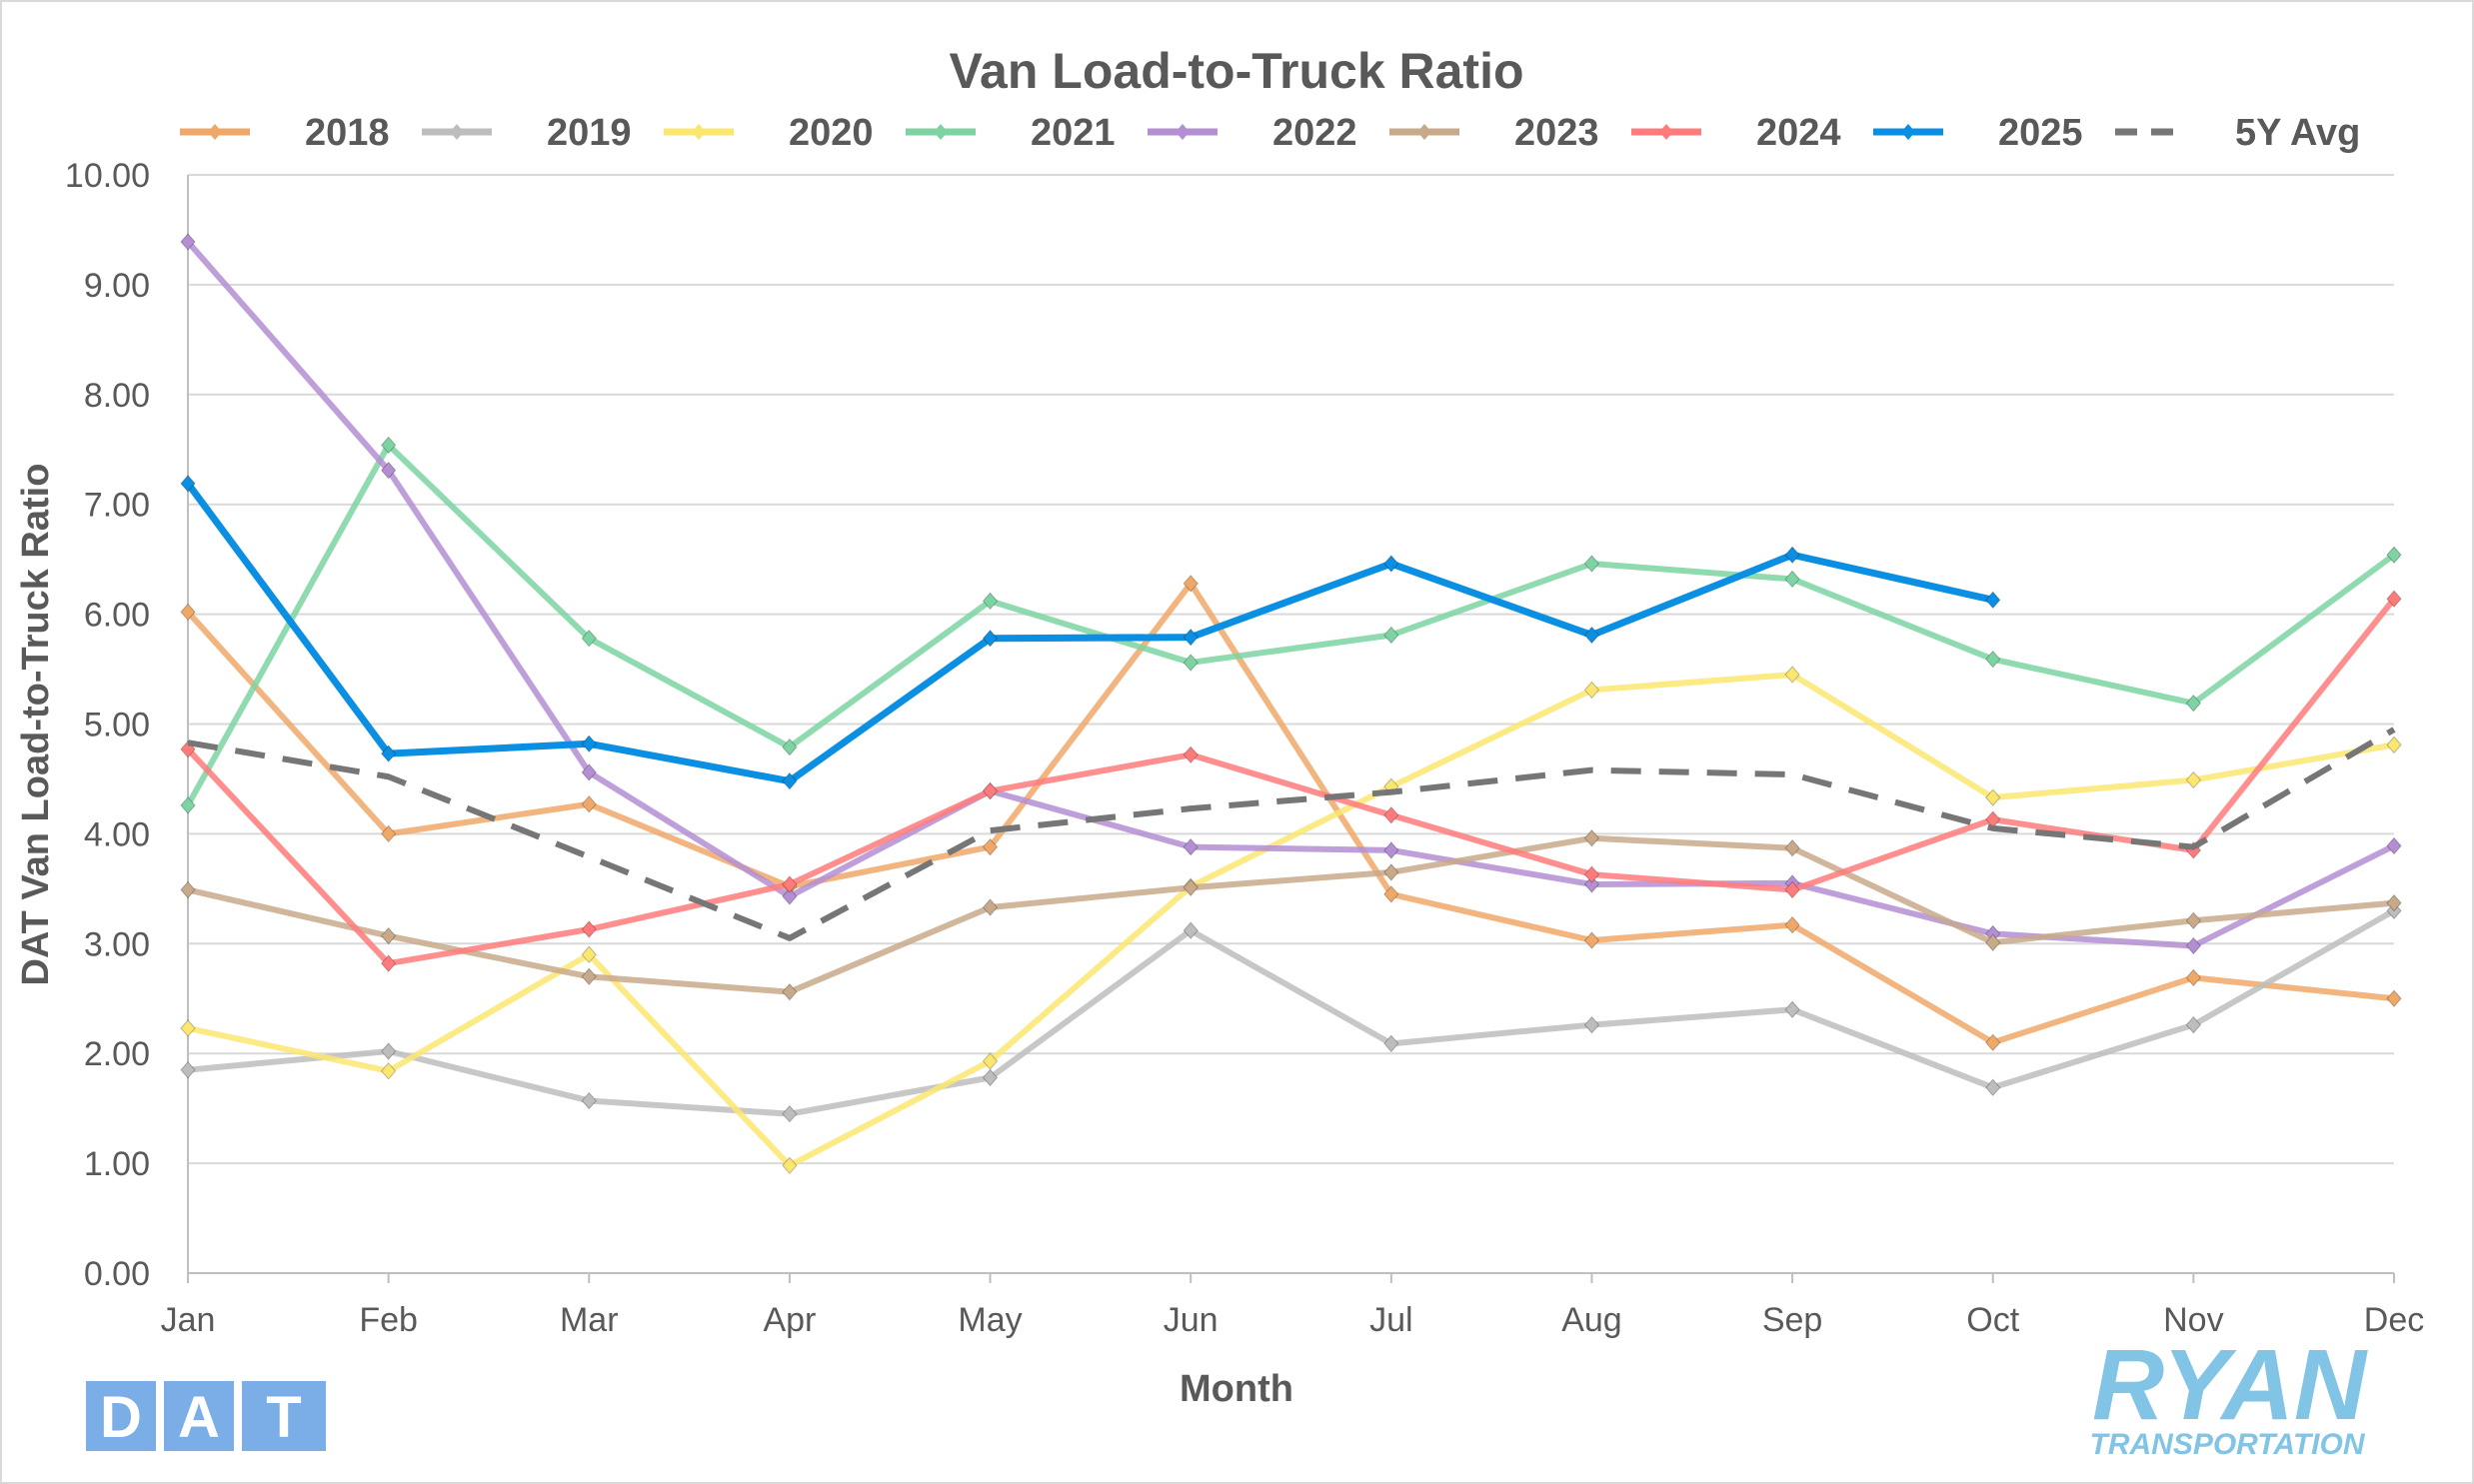  What do you see at coordinates (1236, 71) in the screenshot?
I see `chart-title: Van Load-to-Truck Ratio` at bounding box center [1236, 71].